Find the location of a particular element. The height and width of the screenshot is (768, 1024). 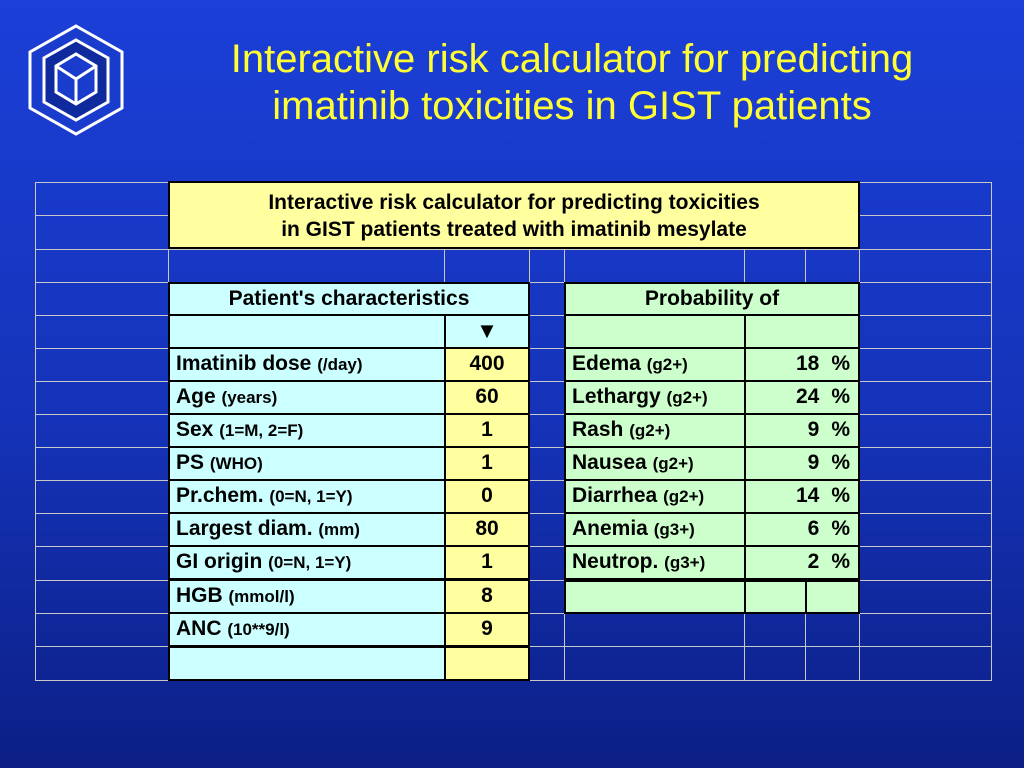

probability-blank-value is located at coordinates (802, 331).